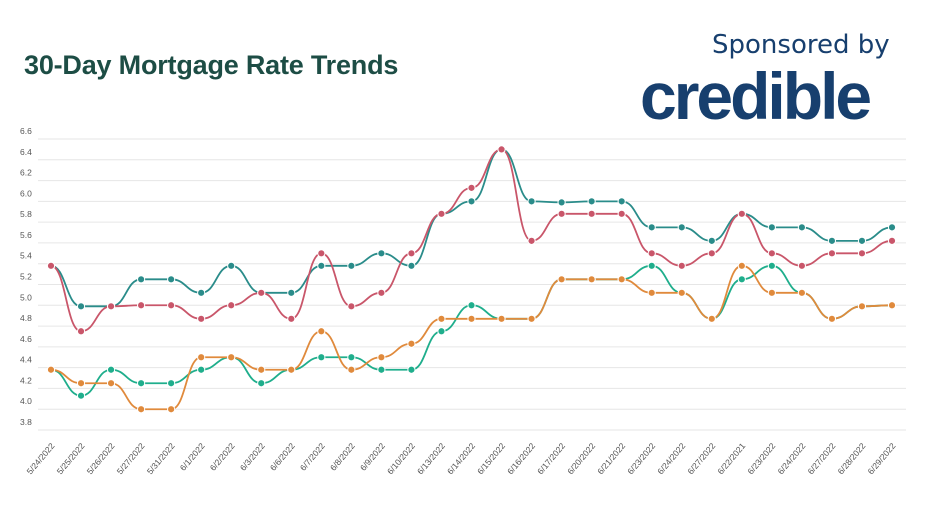 The width and height of the screenshot is (932, 524). Describe the element at coordinates (852, 459) in the screenshot. I see `x-tick-label: 6/28/2022` at that location.